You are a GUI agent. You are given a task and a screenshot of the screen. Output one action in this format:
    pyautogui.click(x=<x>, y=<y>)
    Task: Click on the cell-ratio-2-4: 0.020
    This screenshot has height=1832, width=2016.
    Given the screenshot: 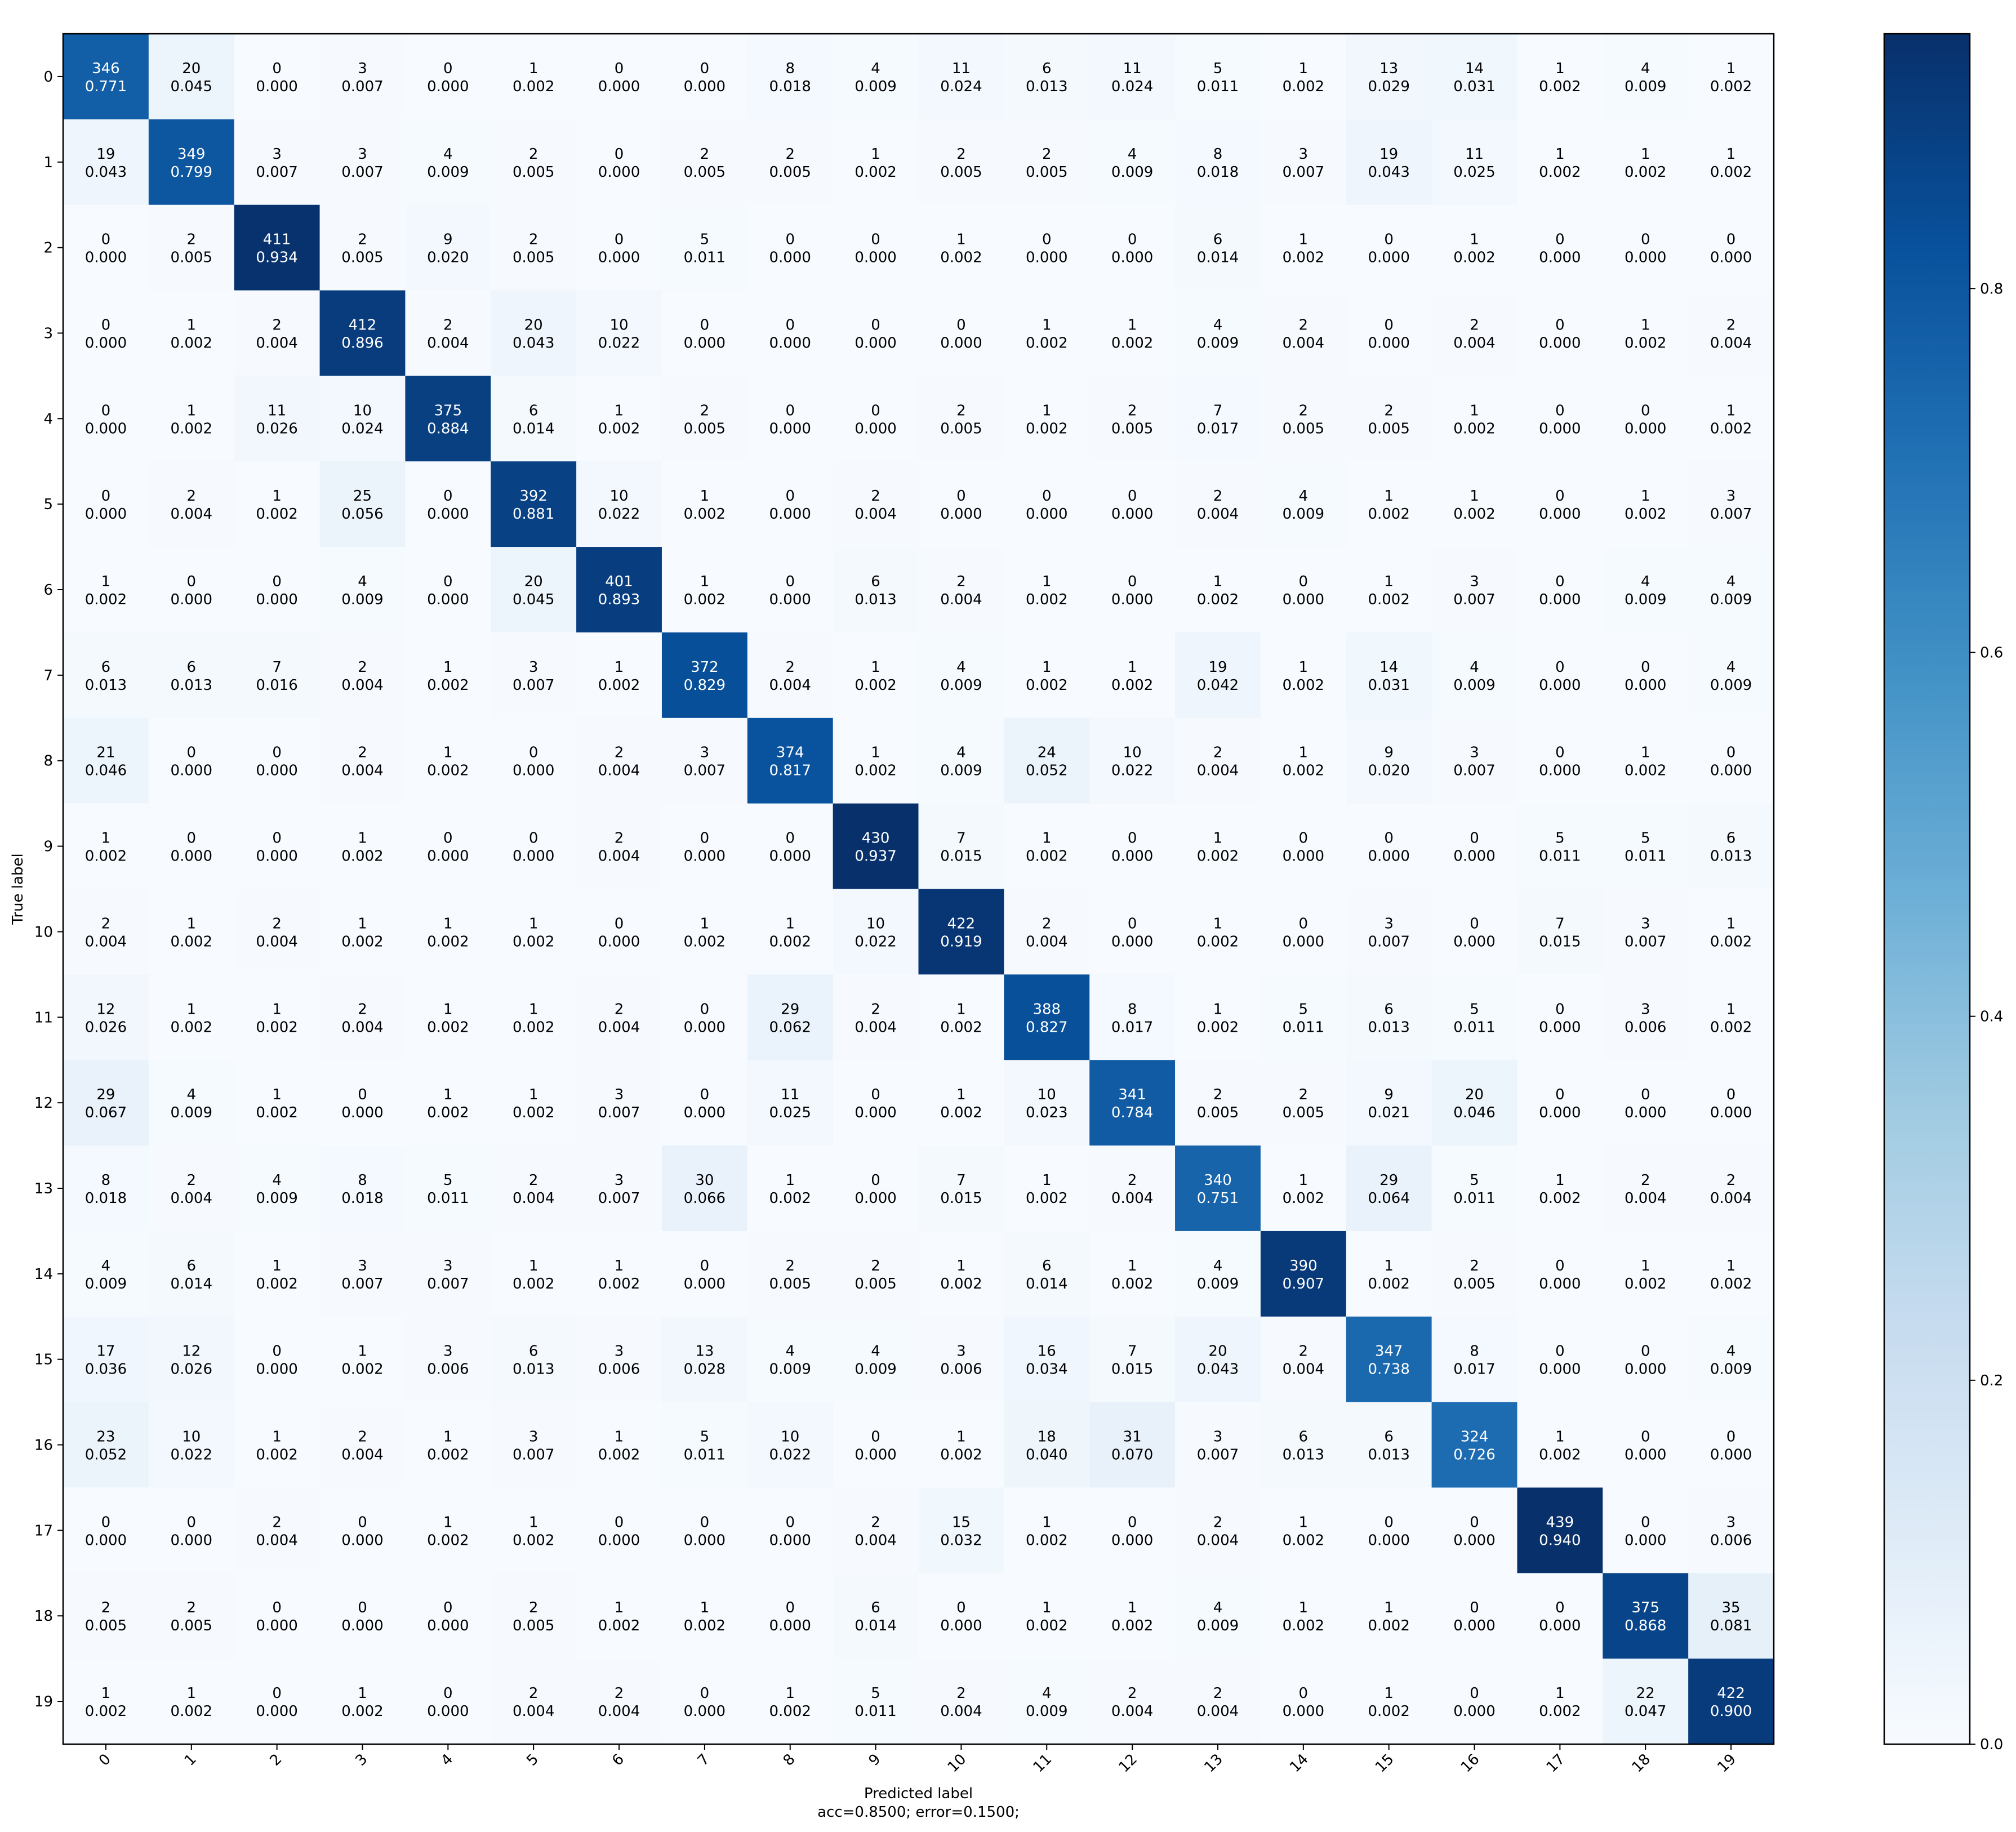 What is the action you would take?
    pyautogui.click(x=448, y=258)
    